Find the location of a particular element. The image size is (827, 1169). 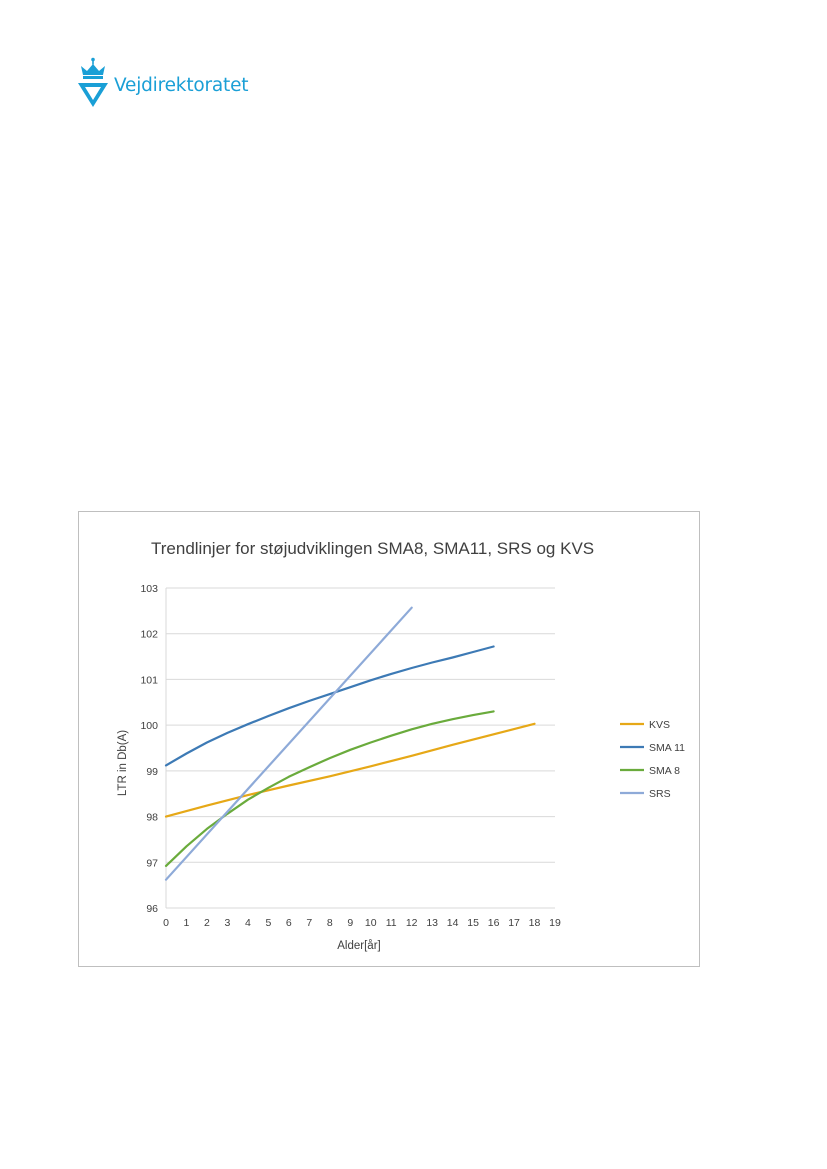

legend-label: SMA 11 is located at coordinates (667, 748).